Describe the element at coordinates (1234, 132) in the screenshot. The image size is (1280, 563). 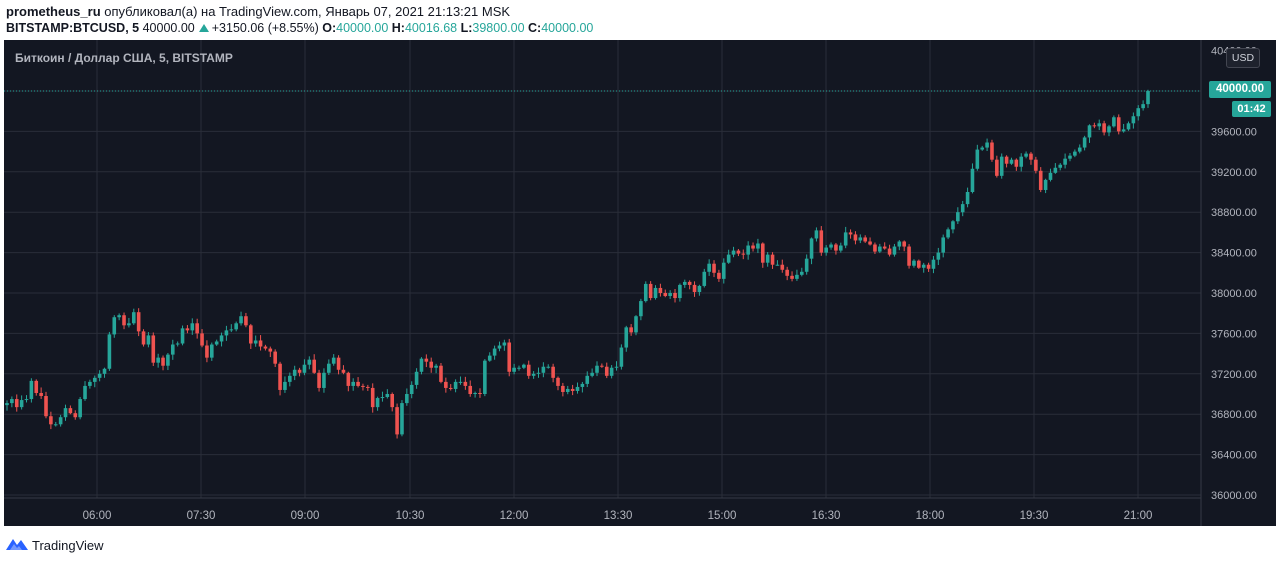
I see `y-tick-label: 39600.00` at that location.